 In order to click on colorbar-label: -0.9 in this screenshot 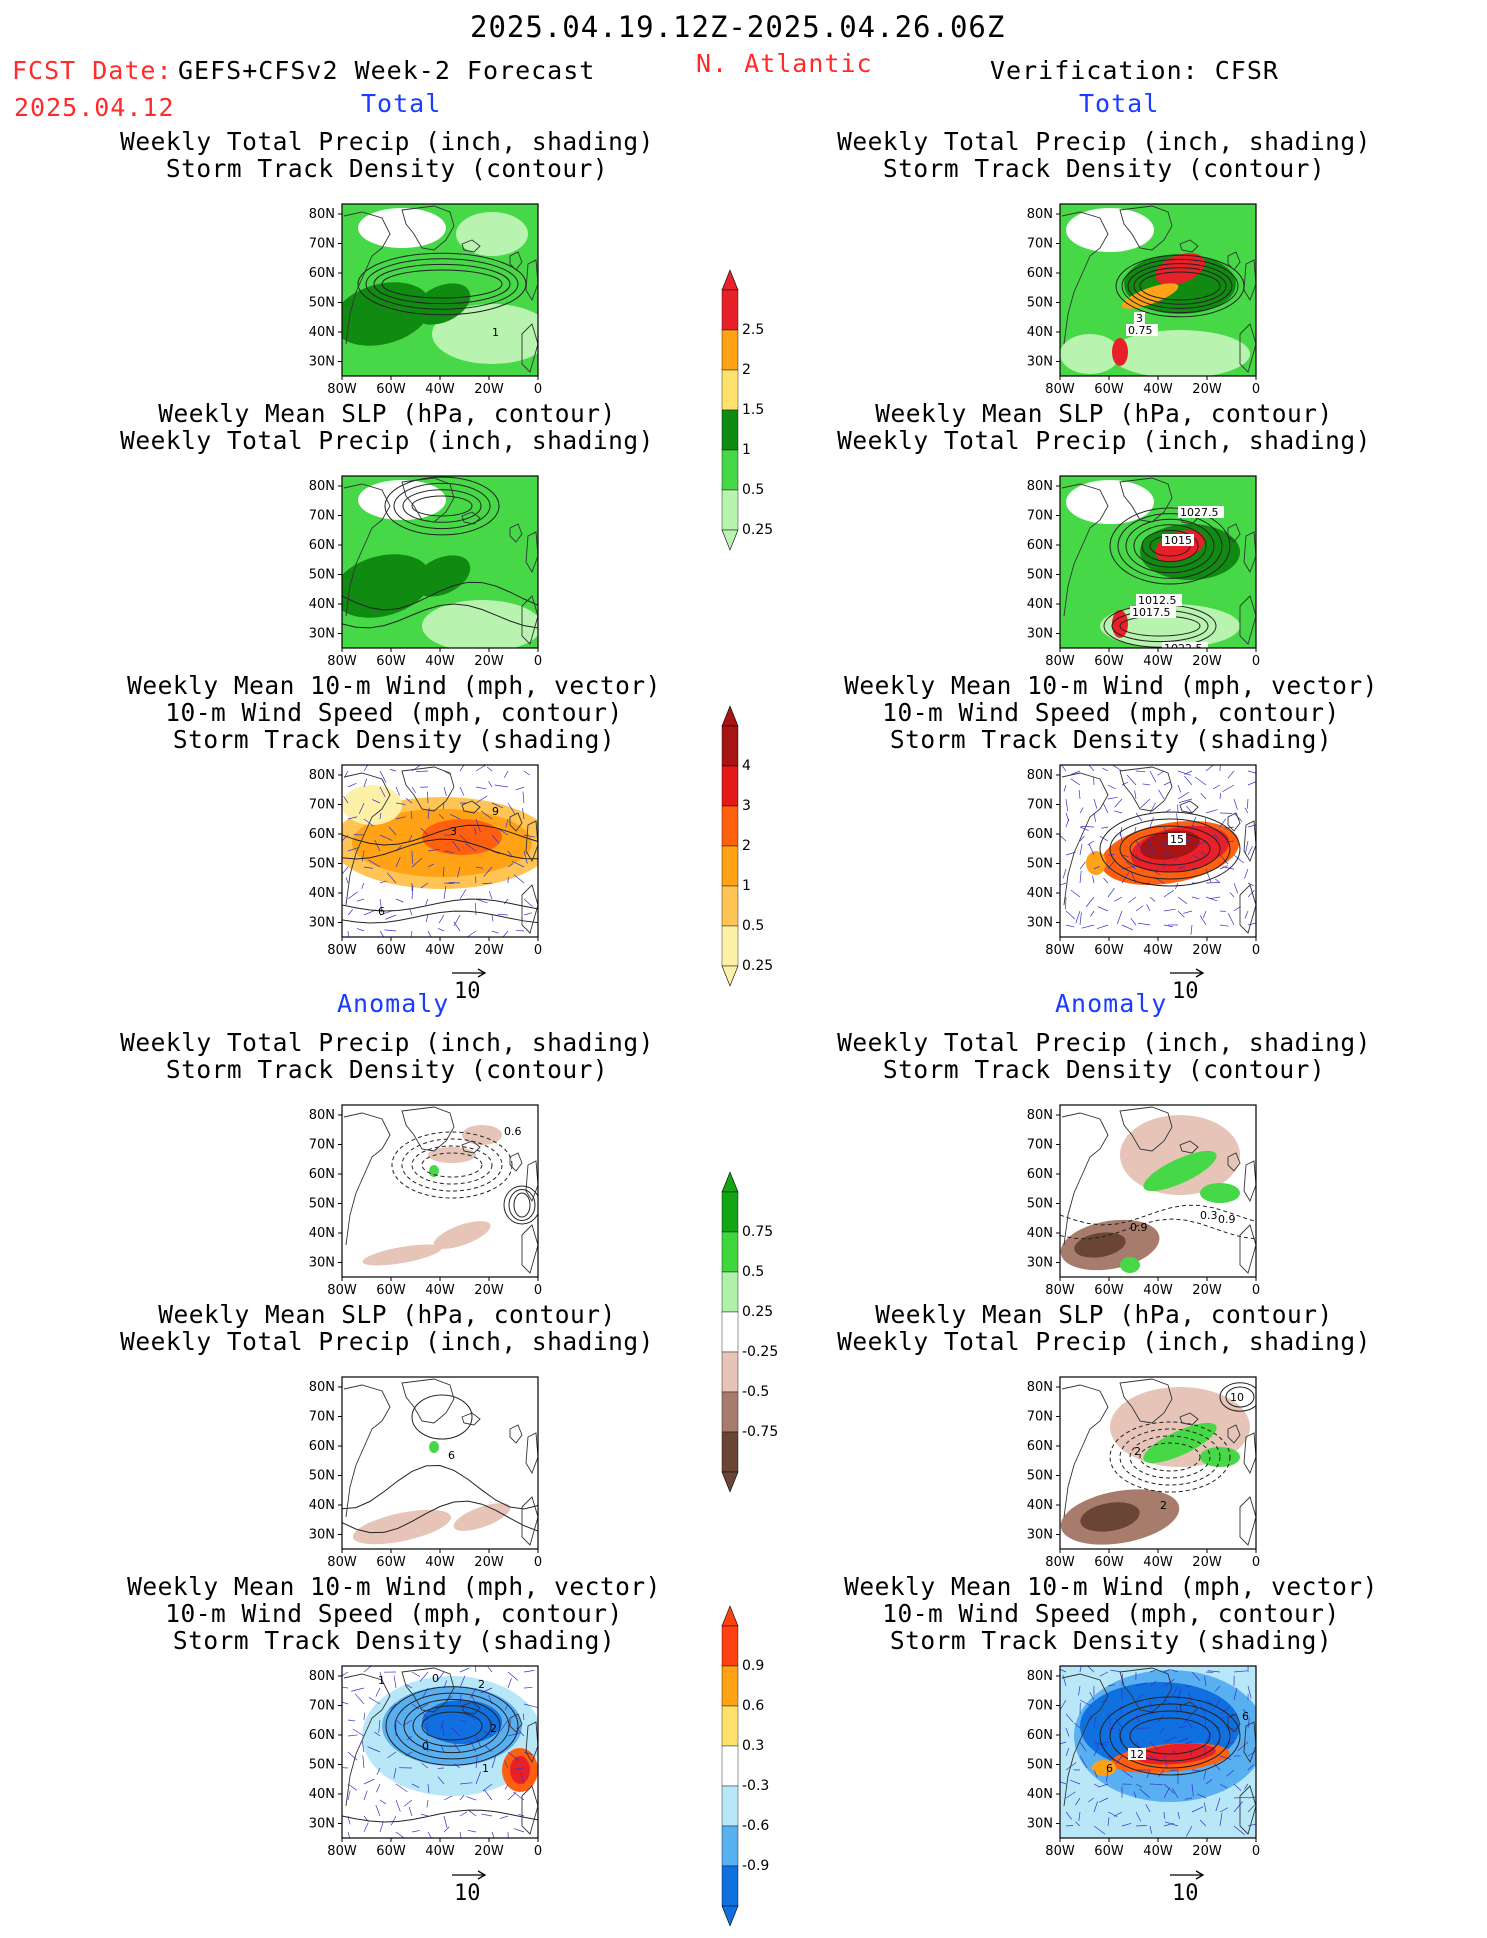, I will do `click(755, 1866)`.